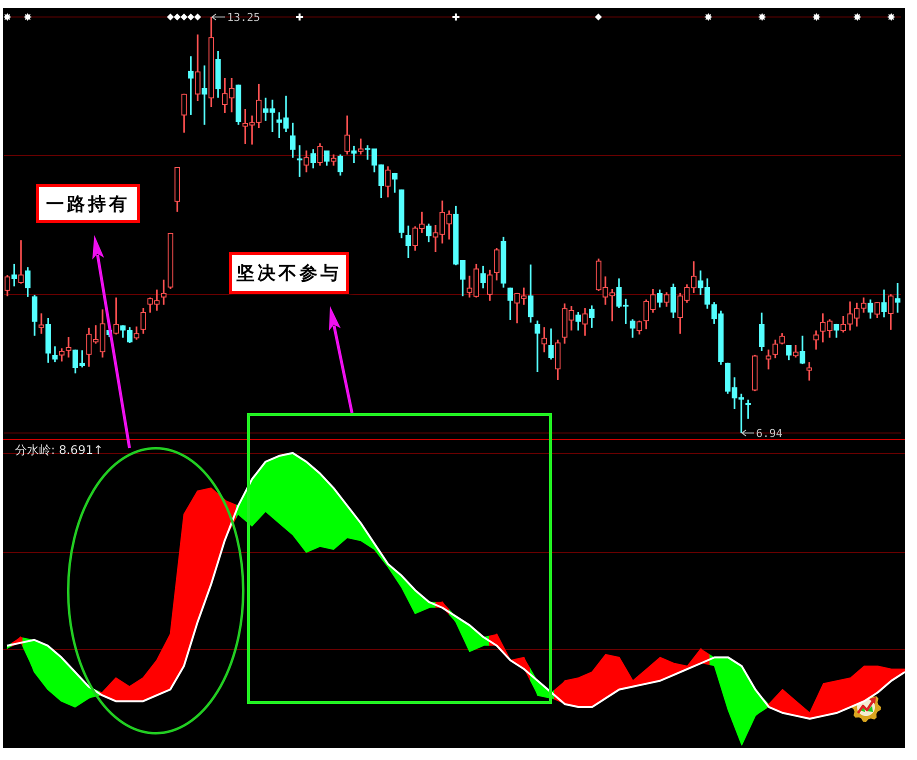 The image size is (917, 760). I want to click on annotation: 13.25, so click(243, 17).